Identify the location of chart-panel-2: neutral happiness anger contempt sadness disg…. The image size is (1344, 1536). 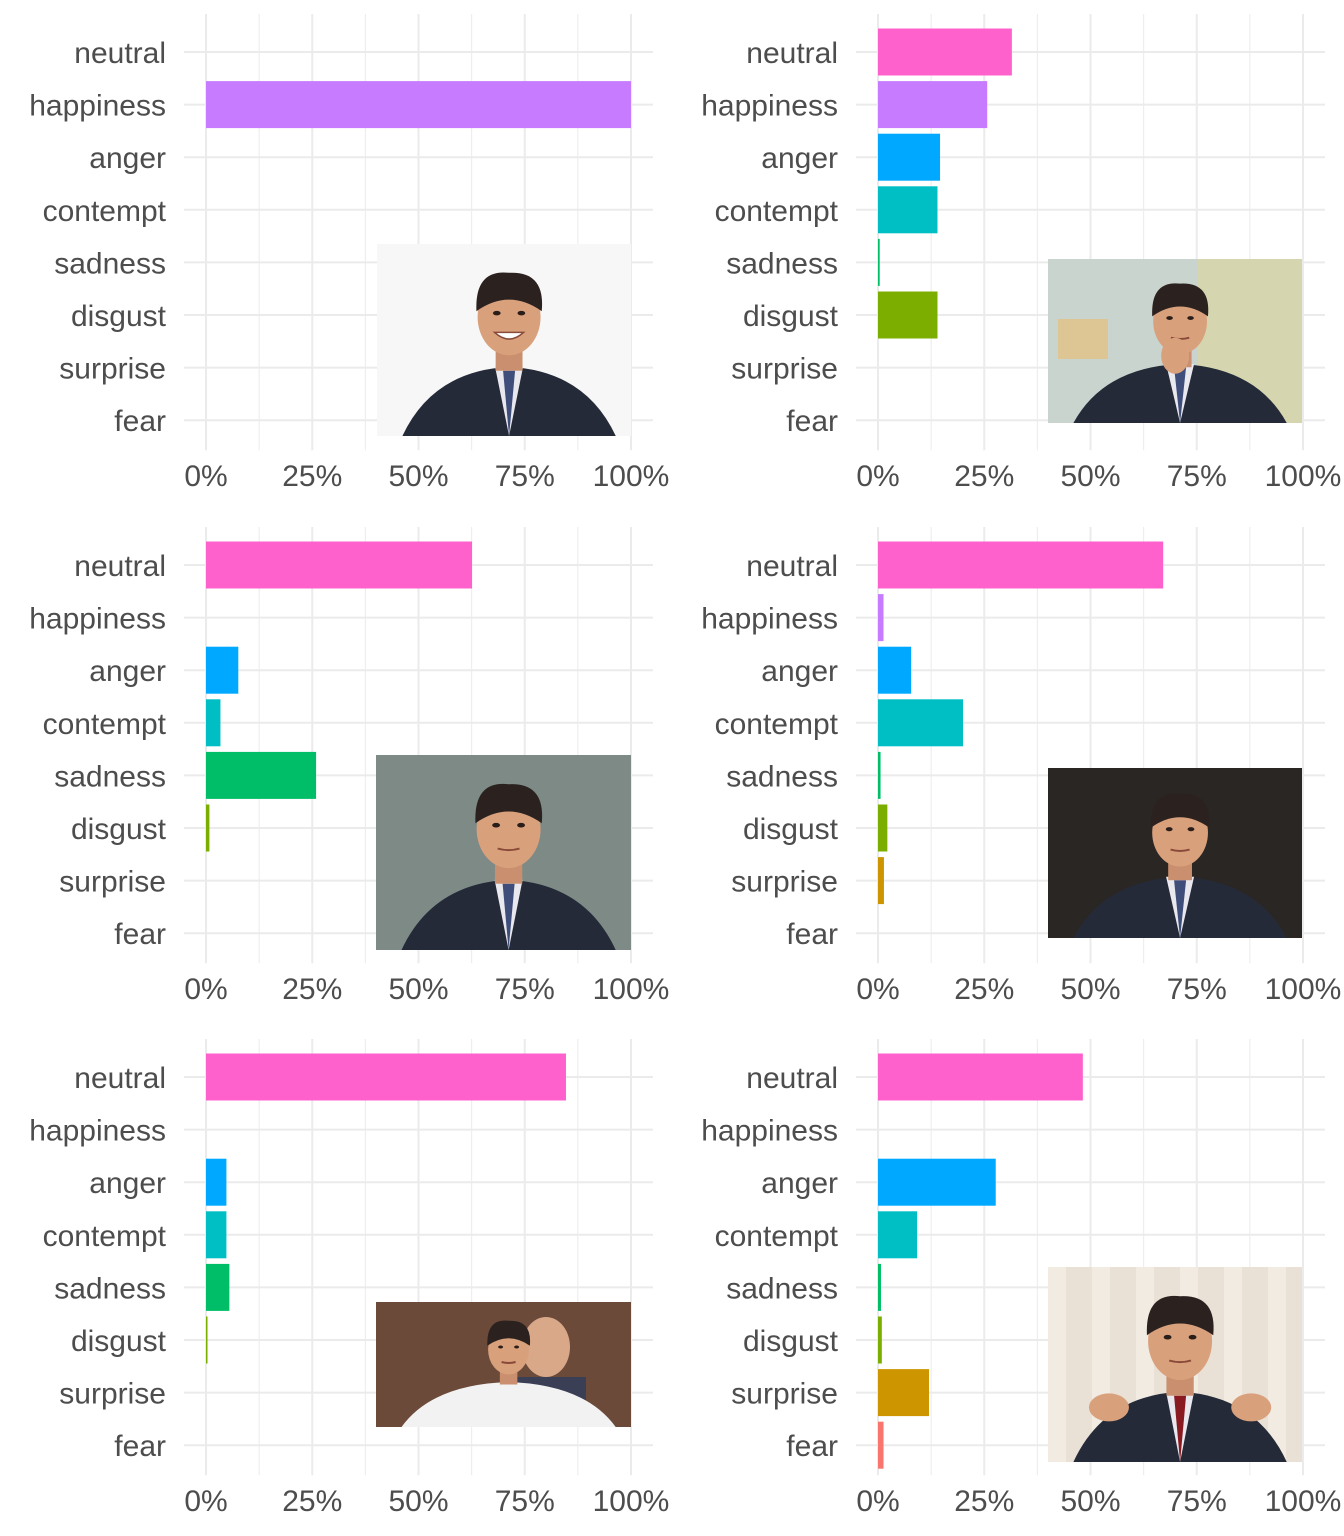
(1021, 253).